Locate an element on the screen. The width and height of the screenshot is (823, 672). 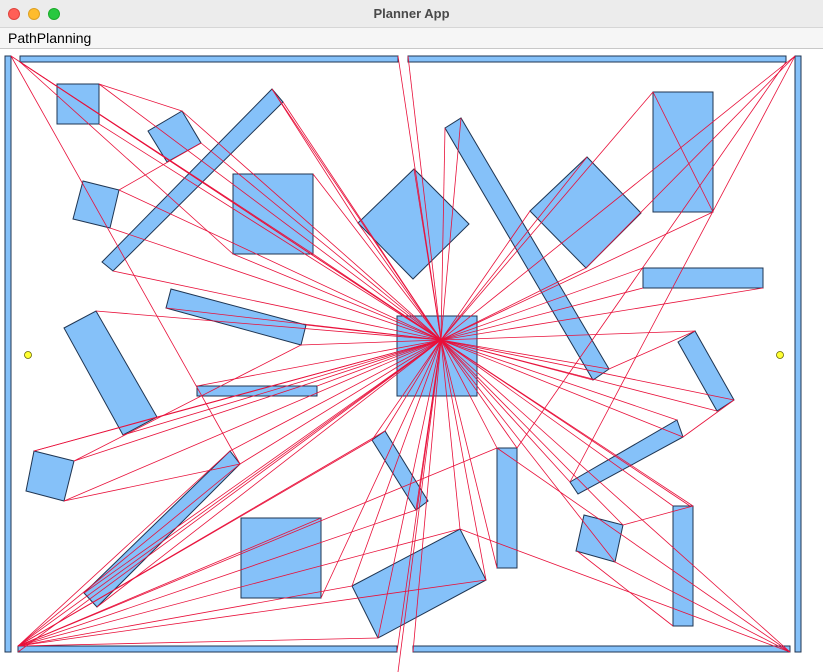
maximize-icon is located at coordinates (54, 14).